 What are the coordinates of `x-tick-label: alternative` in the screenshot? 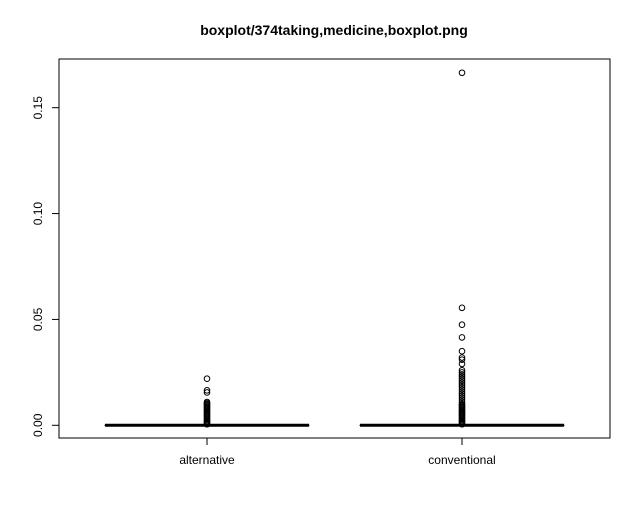 It's located at (207, 460).